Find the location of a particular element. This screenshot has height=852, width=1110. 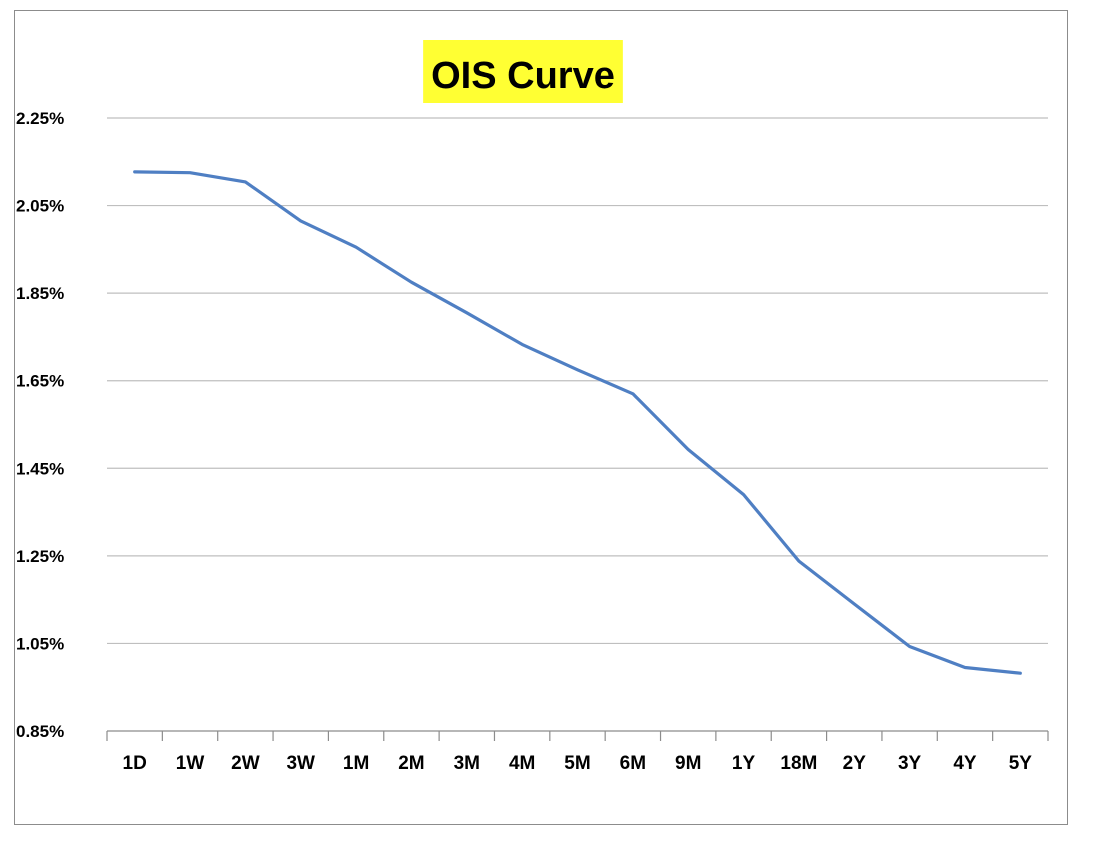

x-tick-label: 5M is located at coordinates (577, 763).